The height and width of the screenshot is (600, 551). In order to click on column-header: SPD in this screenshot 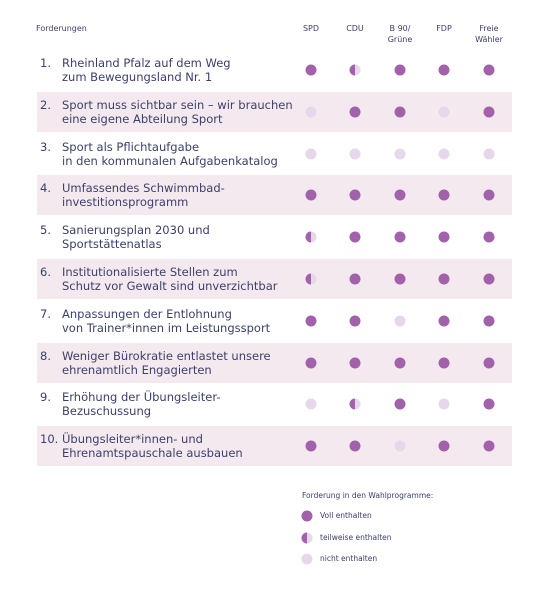, I will do `click(311, 28)`.